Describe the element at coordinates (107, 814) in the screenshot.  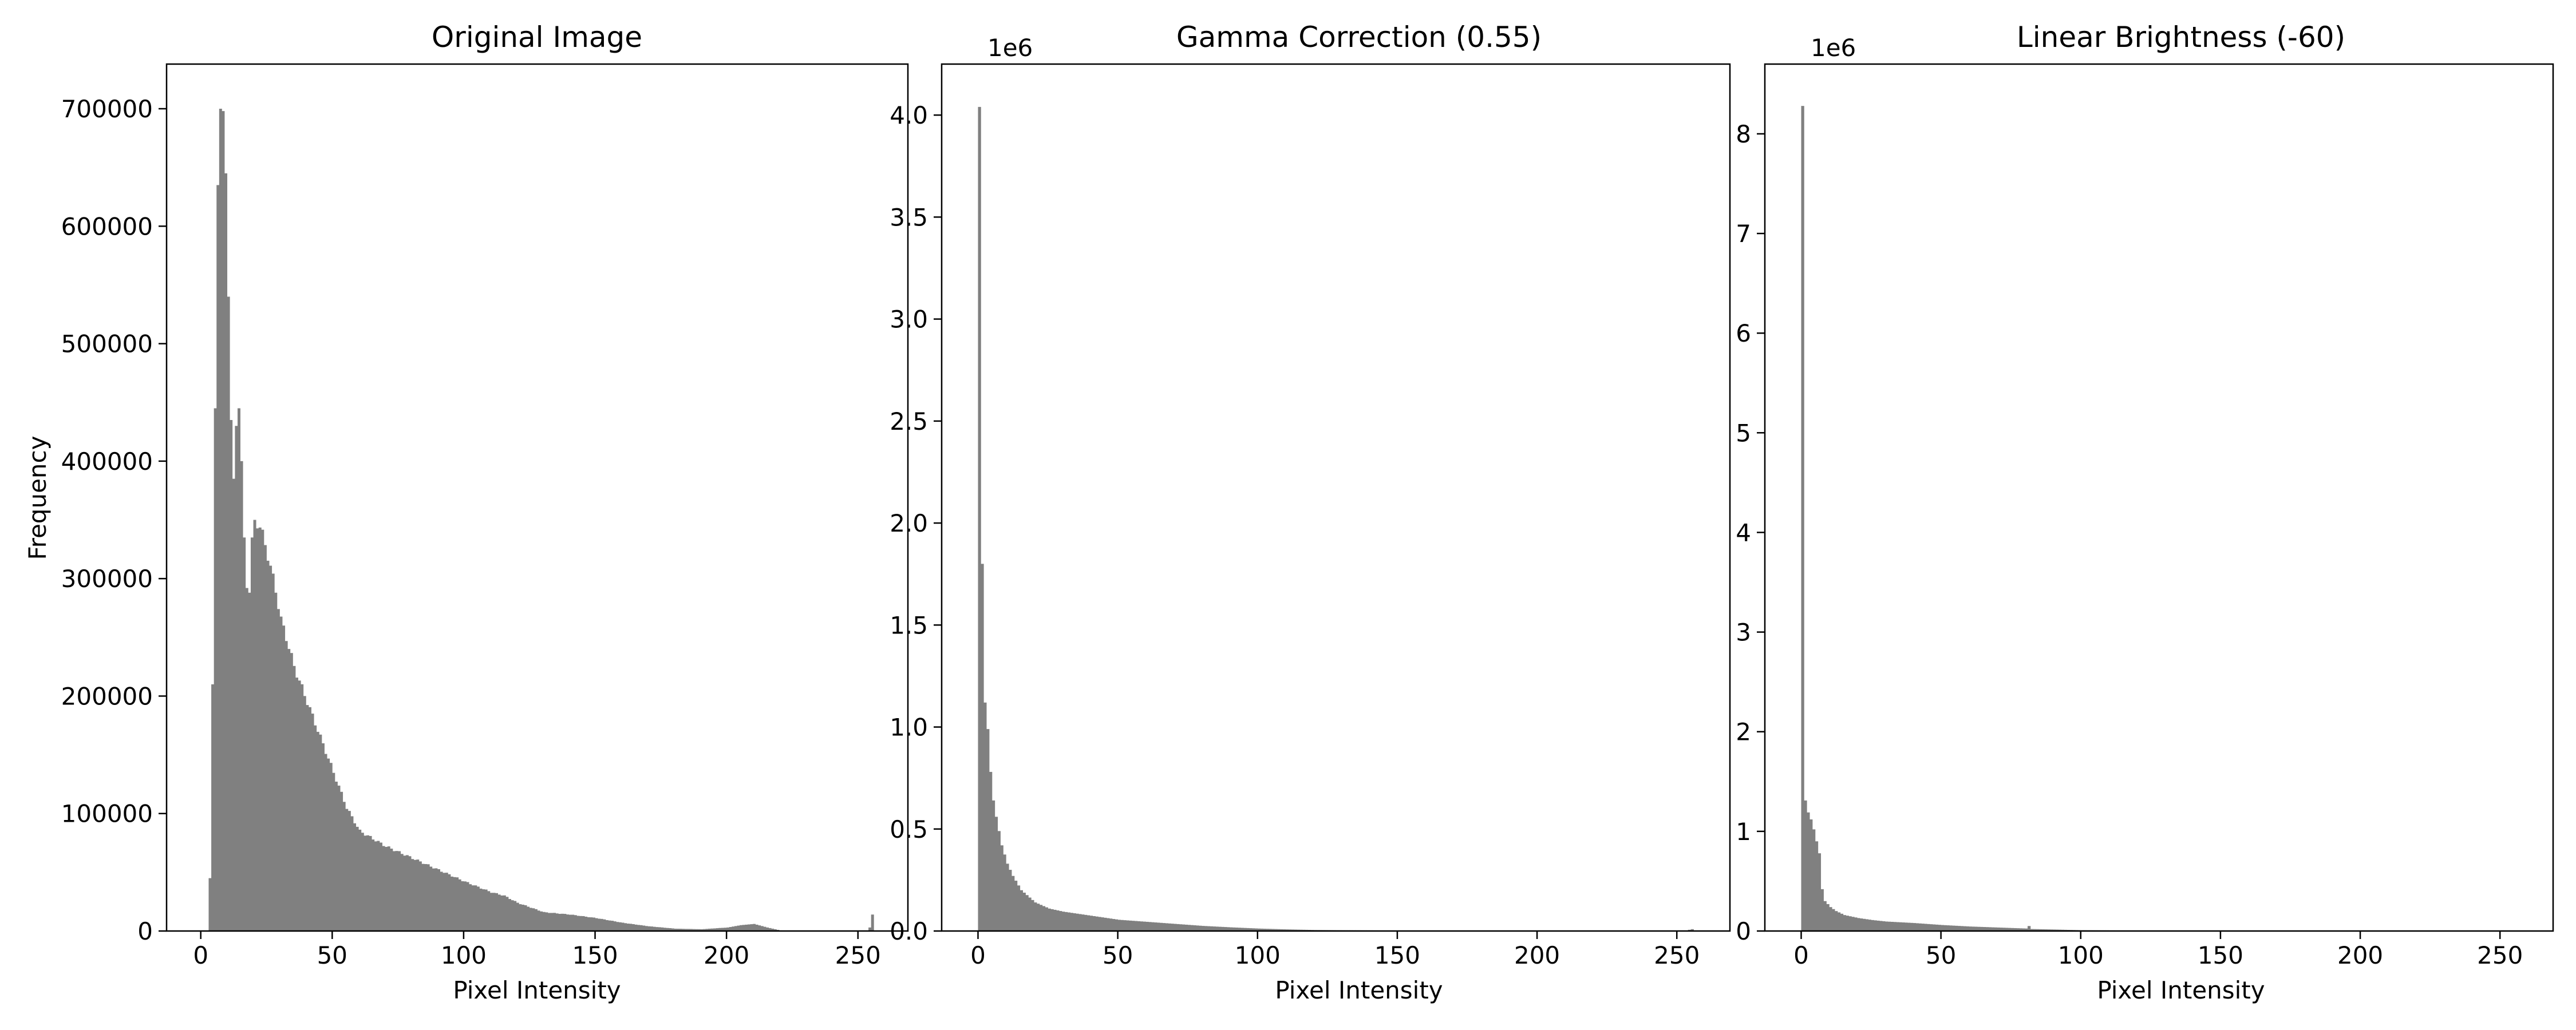
I see `y-tick-label: 100000` at that location.